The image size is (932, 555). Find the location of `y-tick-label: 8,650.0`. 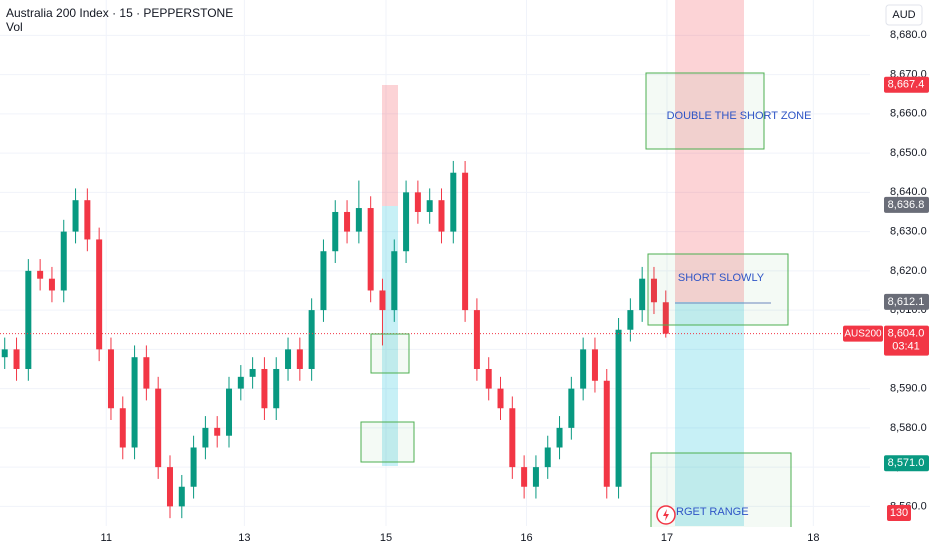

y-tick-label: 8,650.0 is located at coordinates (908, 153).